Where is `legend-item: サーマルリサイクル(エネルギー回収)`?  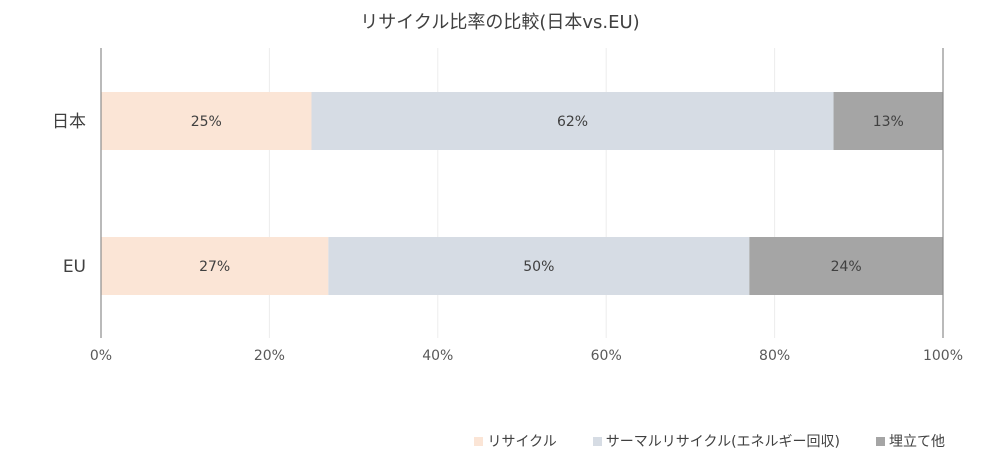
legend-item: サーマルリサイクル(エネルギー回収) is located at coordinates (716, 441).